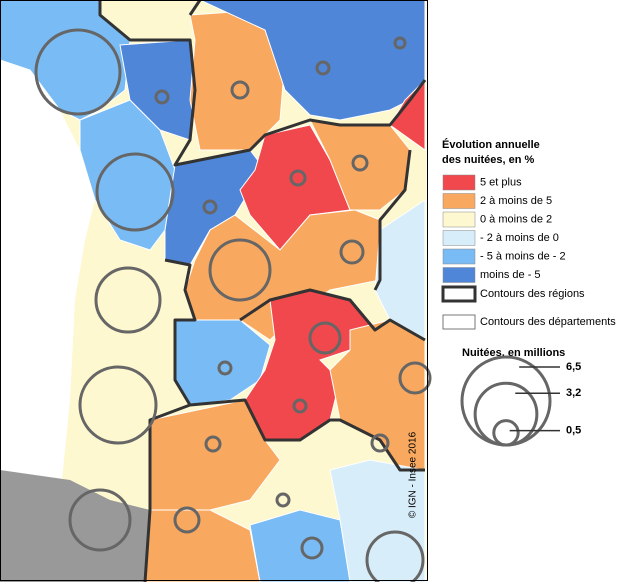  Describe the element at coordinates (501, 182) in the screenshot. I see `legend-label: 5 et plus` at that location.